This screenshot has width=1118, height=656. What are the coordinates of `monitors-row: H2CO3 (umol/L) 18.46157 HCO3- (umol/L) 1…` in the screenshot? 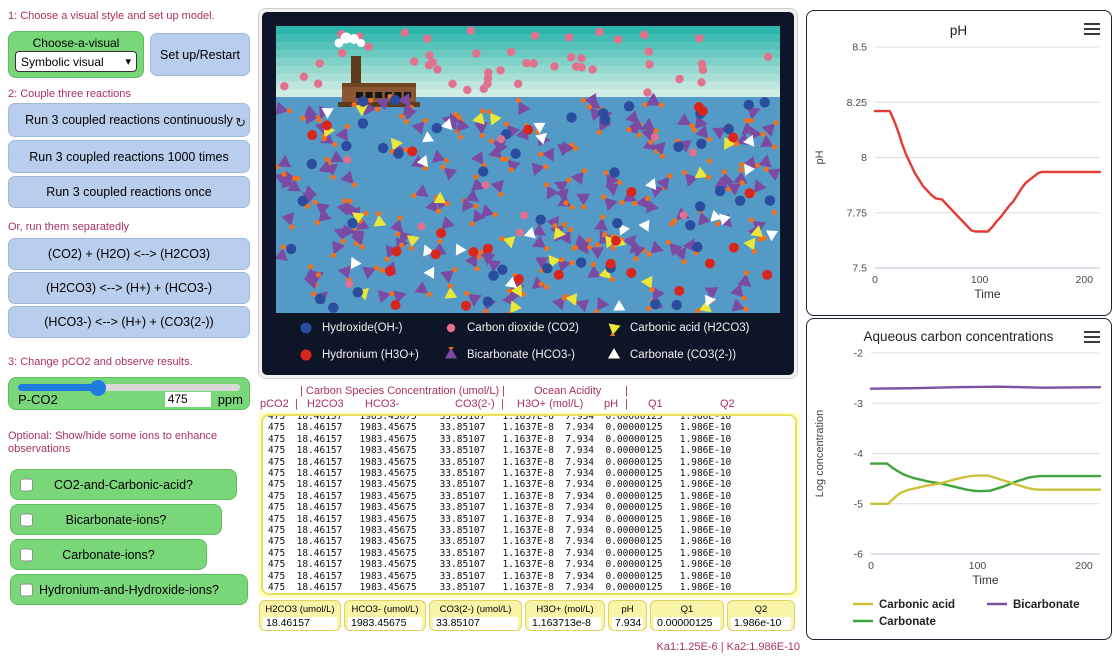 It's located at (529, 615).